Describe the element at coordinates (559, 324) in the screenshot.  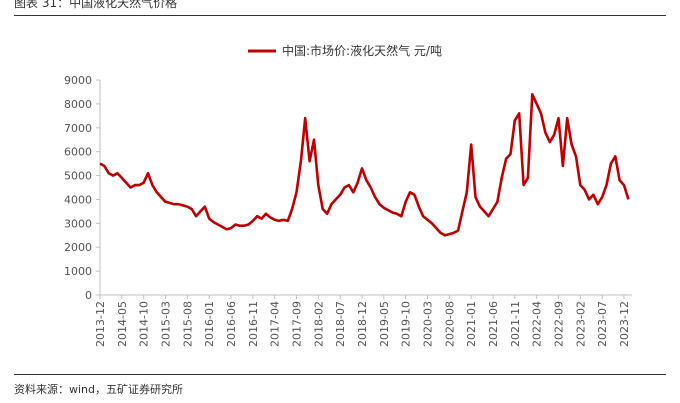
I see `x-tick-label: 2022-09` at that location.